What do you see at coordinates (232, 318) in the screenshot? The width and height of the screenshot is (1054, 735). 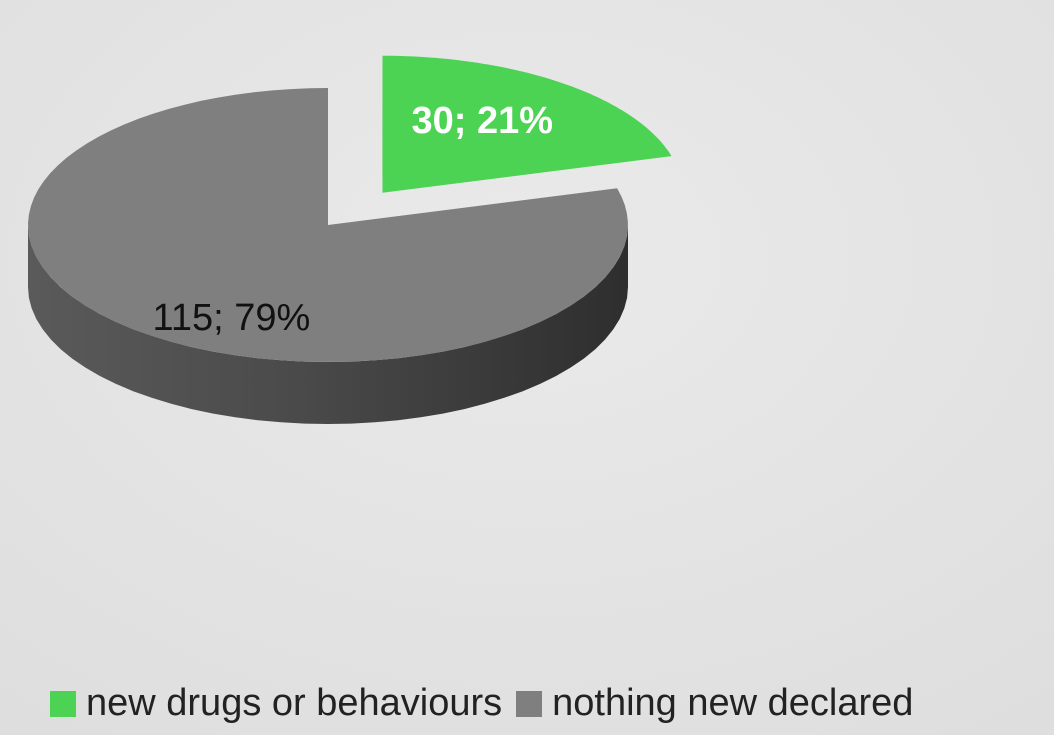 I see `data-label-nothing-new: 115; 79%` at bounding box center [232, 318].